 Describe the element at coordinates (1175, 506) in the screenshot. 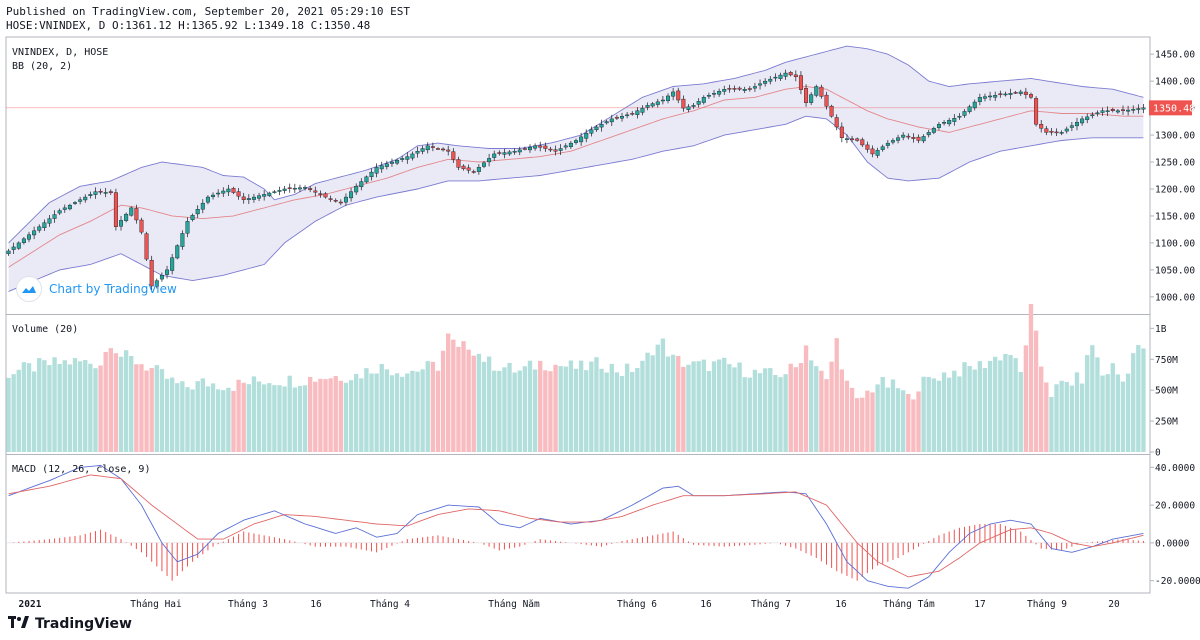

I see `macd-tick-label: 20.0000` at that location.